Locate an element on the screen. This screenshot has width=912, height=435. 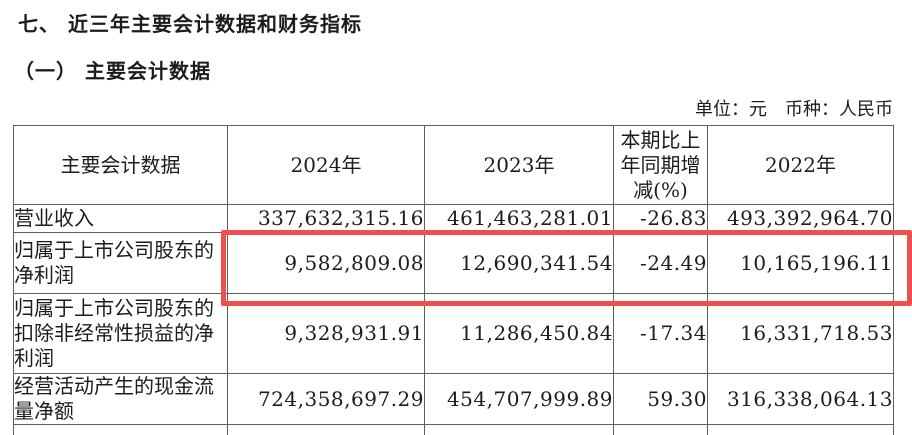
value-2023: 461,463,281.01 is located at coordinates (519, 218).